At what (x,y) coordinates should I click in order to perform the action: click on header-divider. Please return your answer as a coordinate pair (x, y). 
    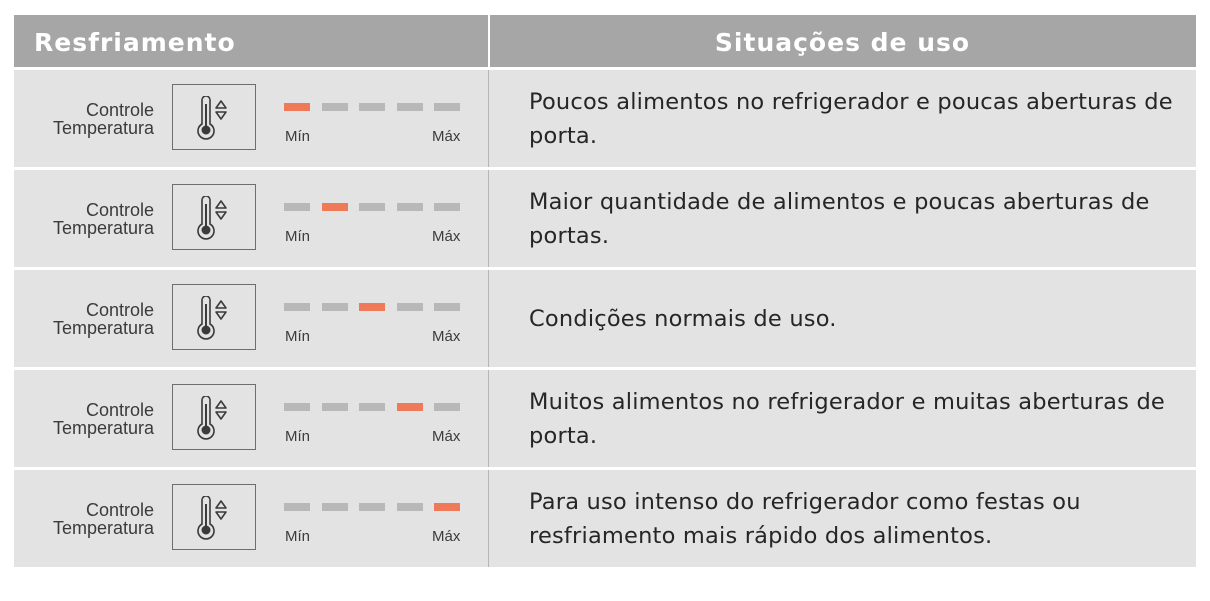
    Looking at the image, I should click on (489, 41).